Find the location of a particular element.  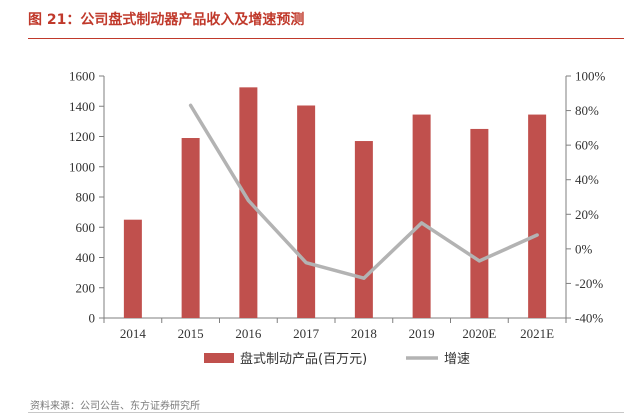

right-y-tick-label: 0% is located at coordinates (584, 248).